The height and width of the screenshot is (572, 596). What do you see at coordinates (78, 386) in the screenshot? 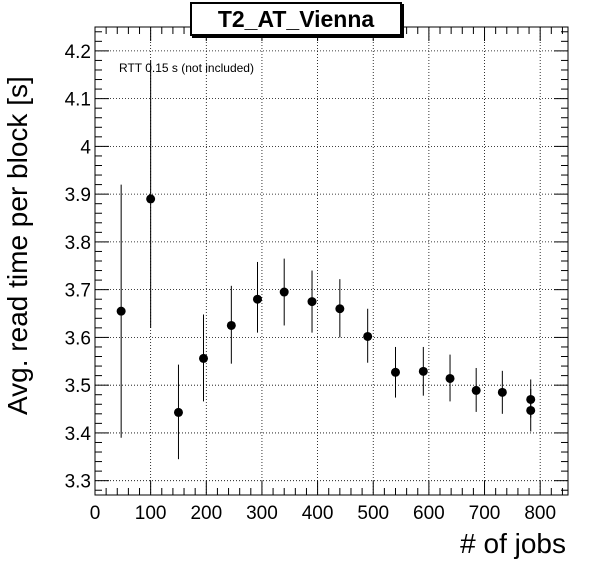
I see `y-tick-label: 3.5` at bounding box center [78, 386].